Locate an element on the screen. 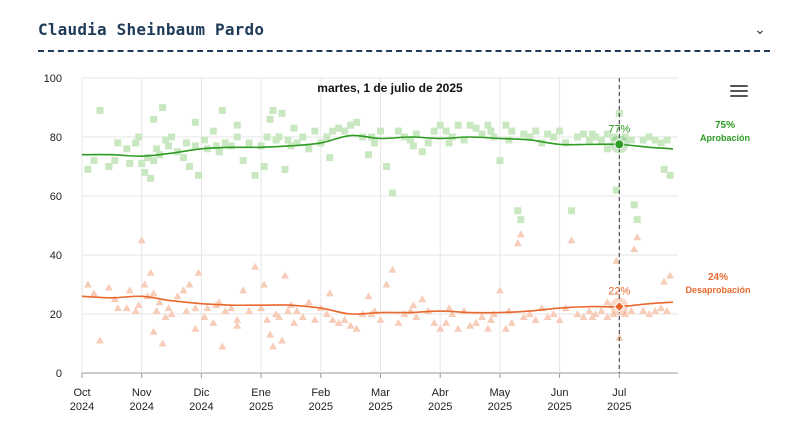 The image size is (800, 429). chevron-down-icon: ⌄ is located at coordinates (760, 30).